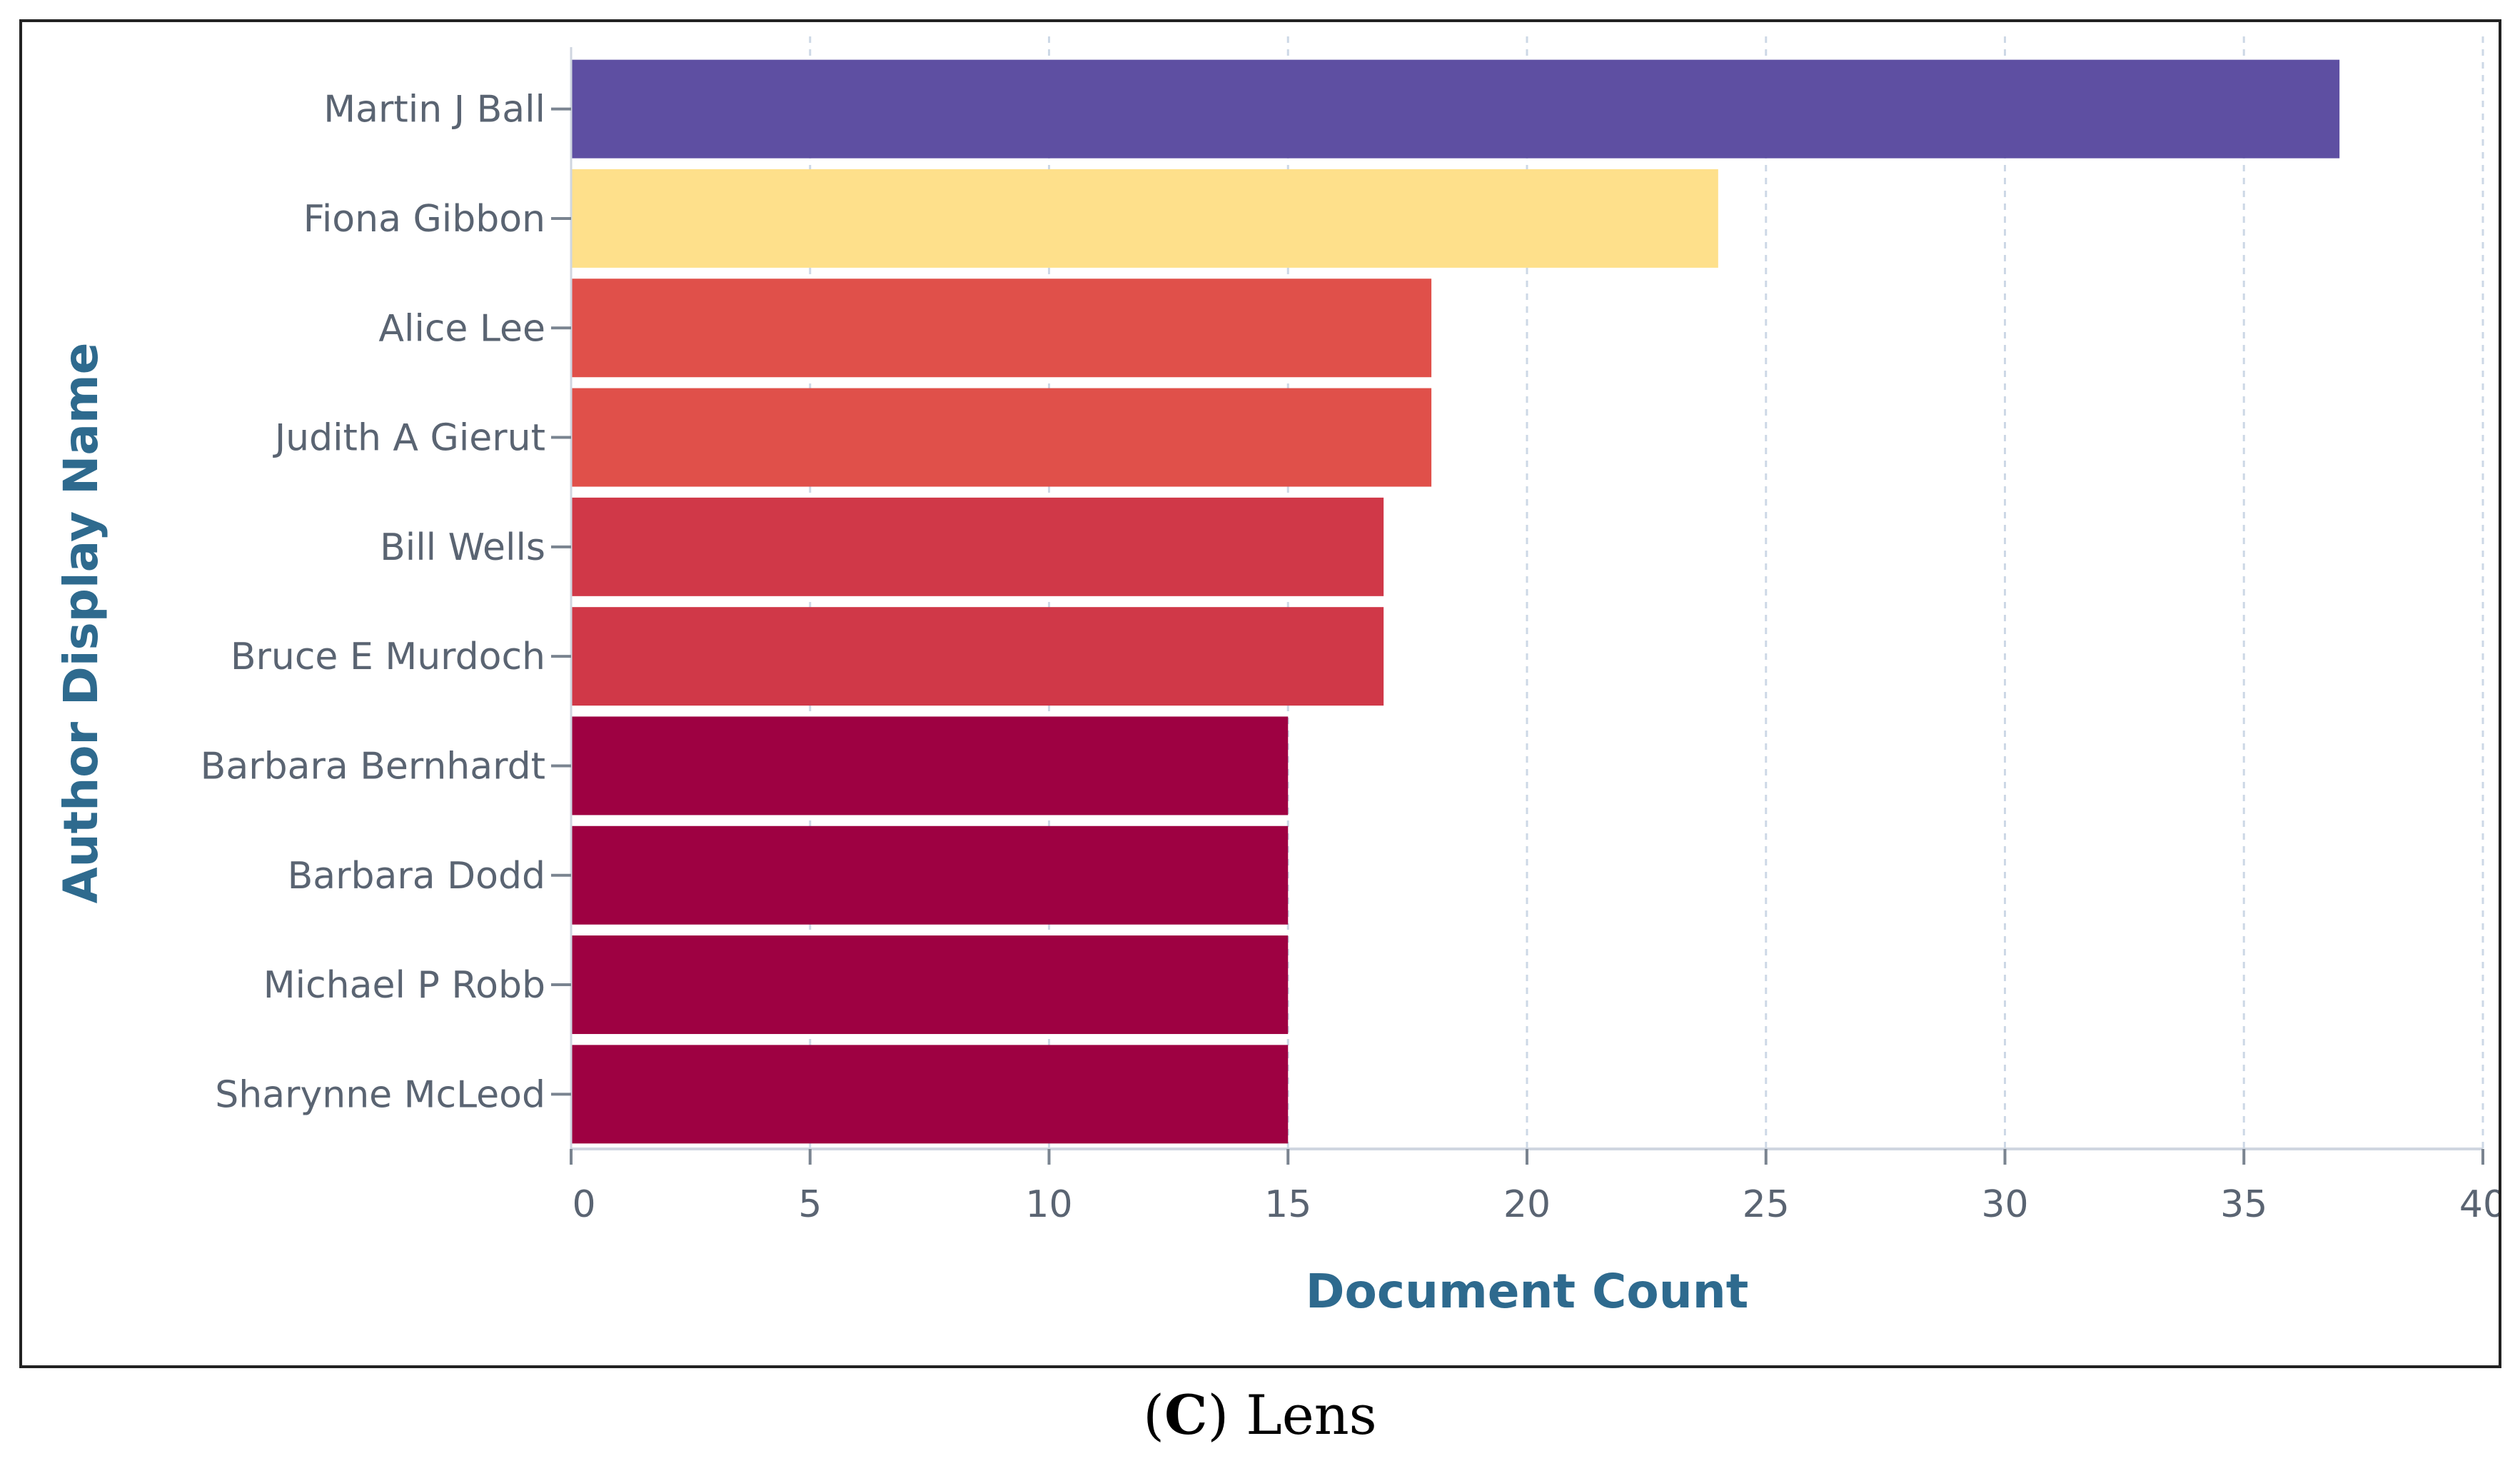 The height and width of the screenshot is (1461, 2520). I want to click on x-tick-label: 30, so click(2004, 1204).